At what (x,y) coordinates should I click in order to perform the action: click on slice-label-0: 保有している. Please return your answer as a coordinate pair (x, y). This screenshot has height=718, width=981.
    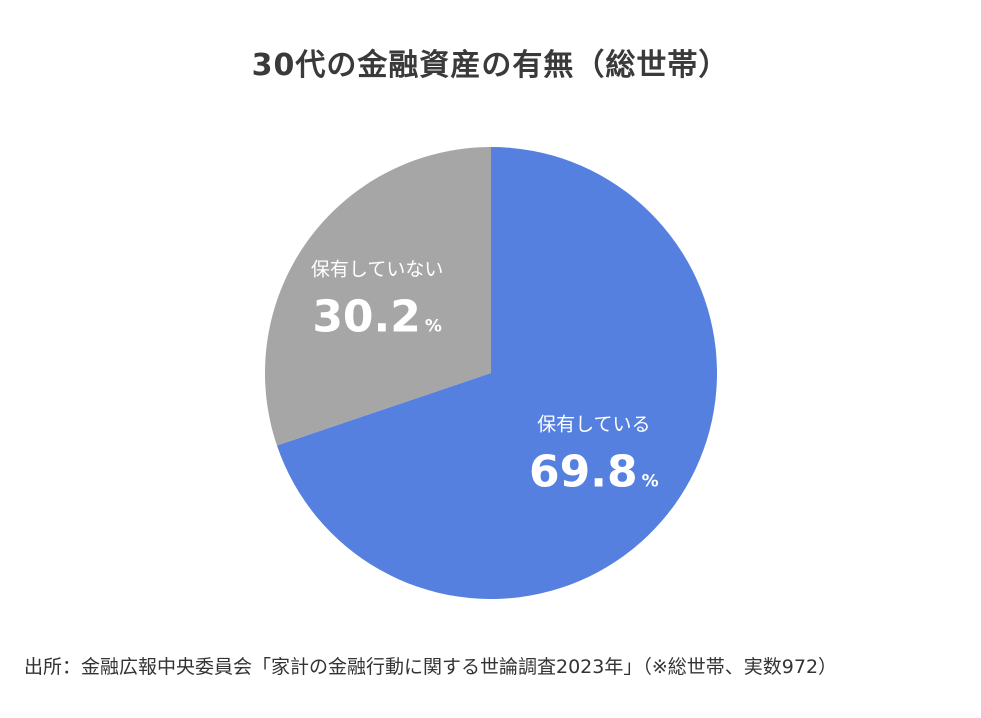
    Looking at the image, I should click on (593, 425).